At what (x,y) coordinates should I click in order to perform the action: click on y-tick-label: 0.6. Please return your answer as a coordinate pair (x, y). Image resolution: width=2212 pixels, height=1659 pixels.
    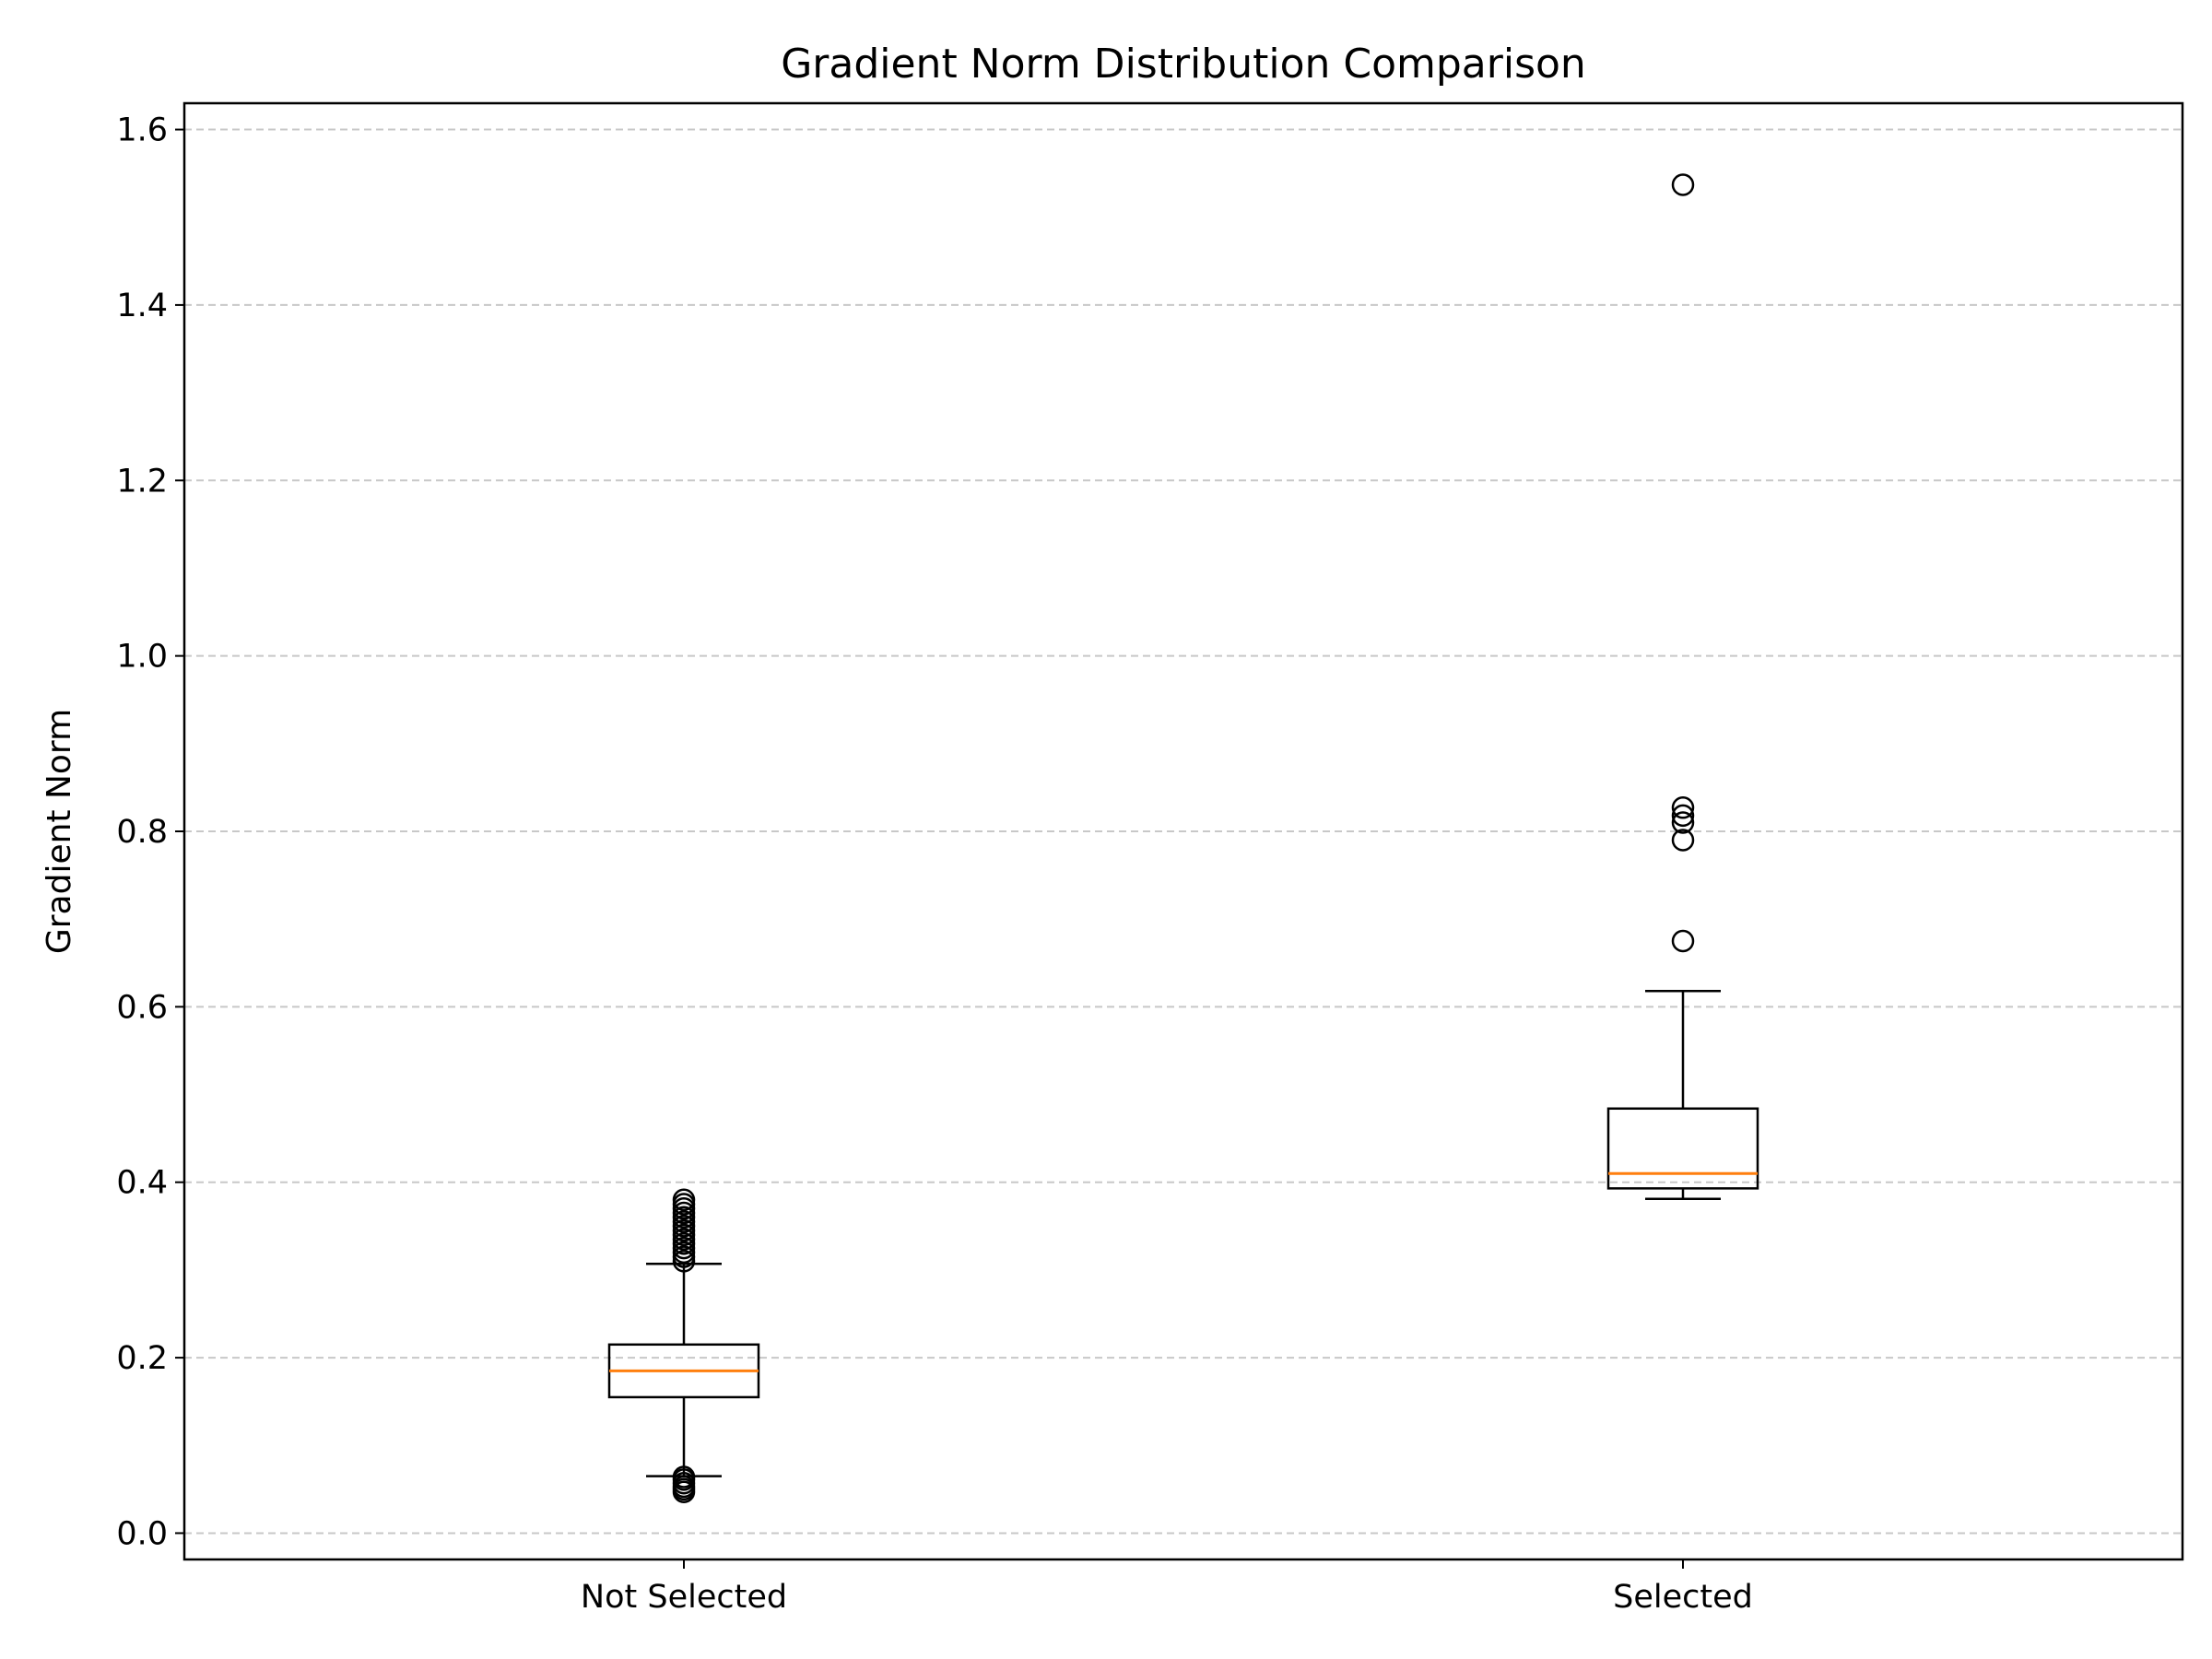
    Looking at the image, I should click on (142, 1007).